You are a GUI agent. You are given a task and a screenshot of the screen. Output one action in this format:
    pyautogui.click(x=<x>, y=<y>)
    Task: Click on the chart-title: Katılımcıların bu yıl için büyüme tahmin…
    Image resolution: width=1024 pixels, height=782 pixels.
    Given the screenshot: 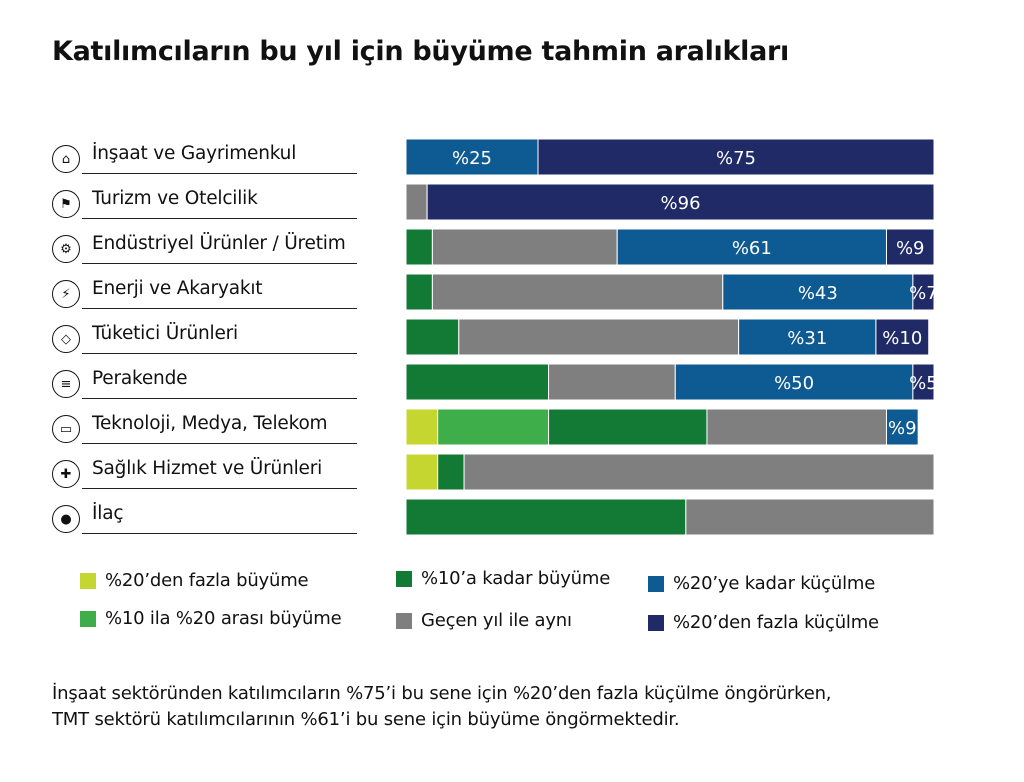 What is the action you would take?
    pyautogui.click(x=421, y=51)
    